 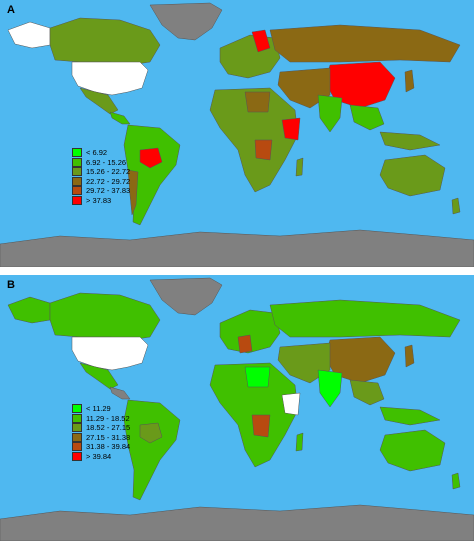 I want to click on scandinavia, so click(x=261, y=41).